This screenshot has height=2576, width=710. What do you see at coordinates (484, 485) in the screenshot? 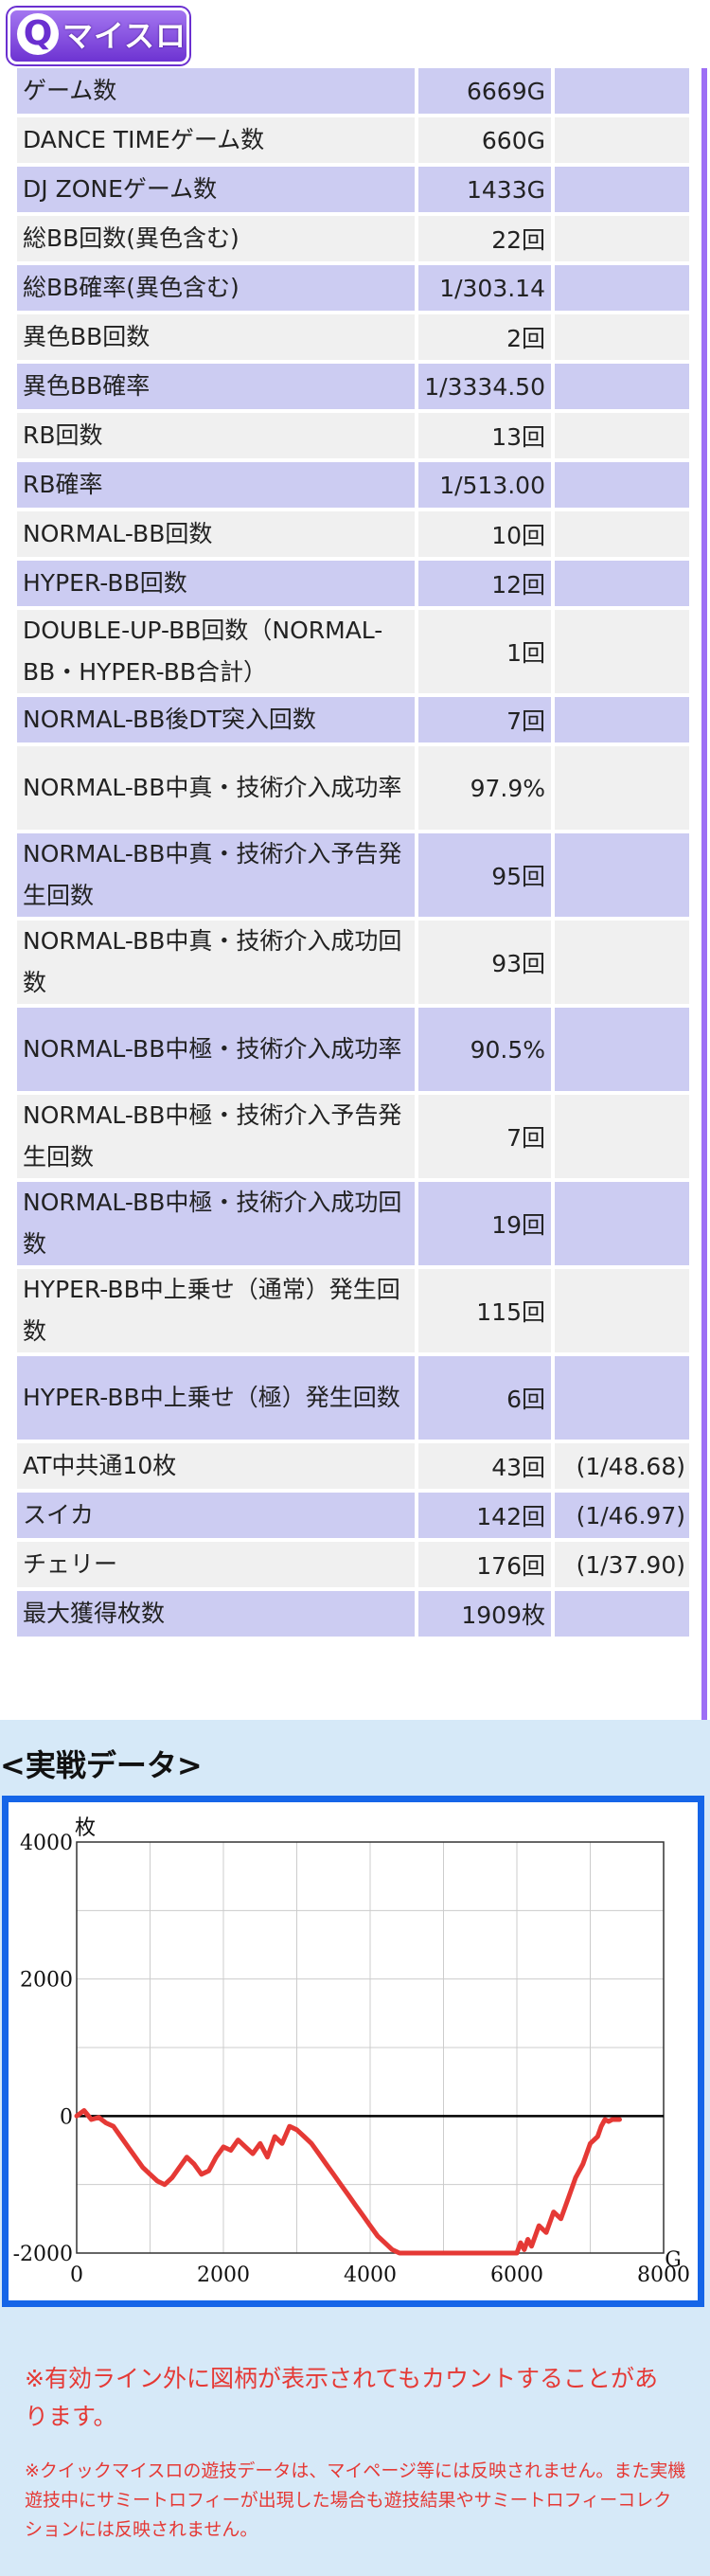
I see `row-value: 1/513.00` at bounding box center [484, 485].